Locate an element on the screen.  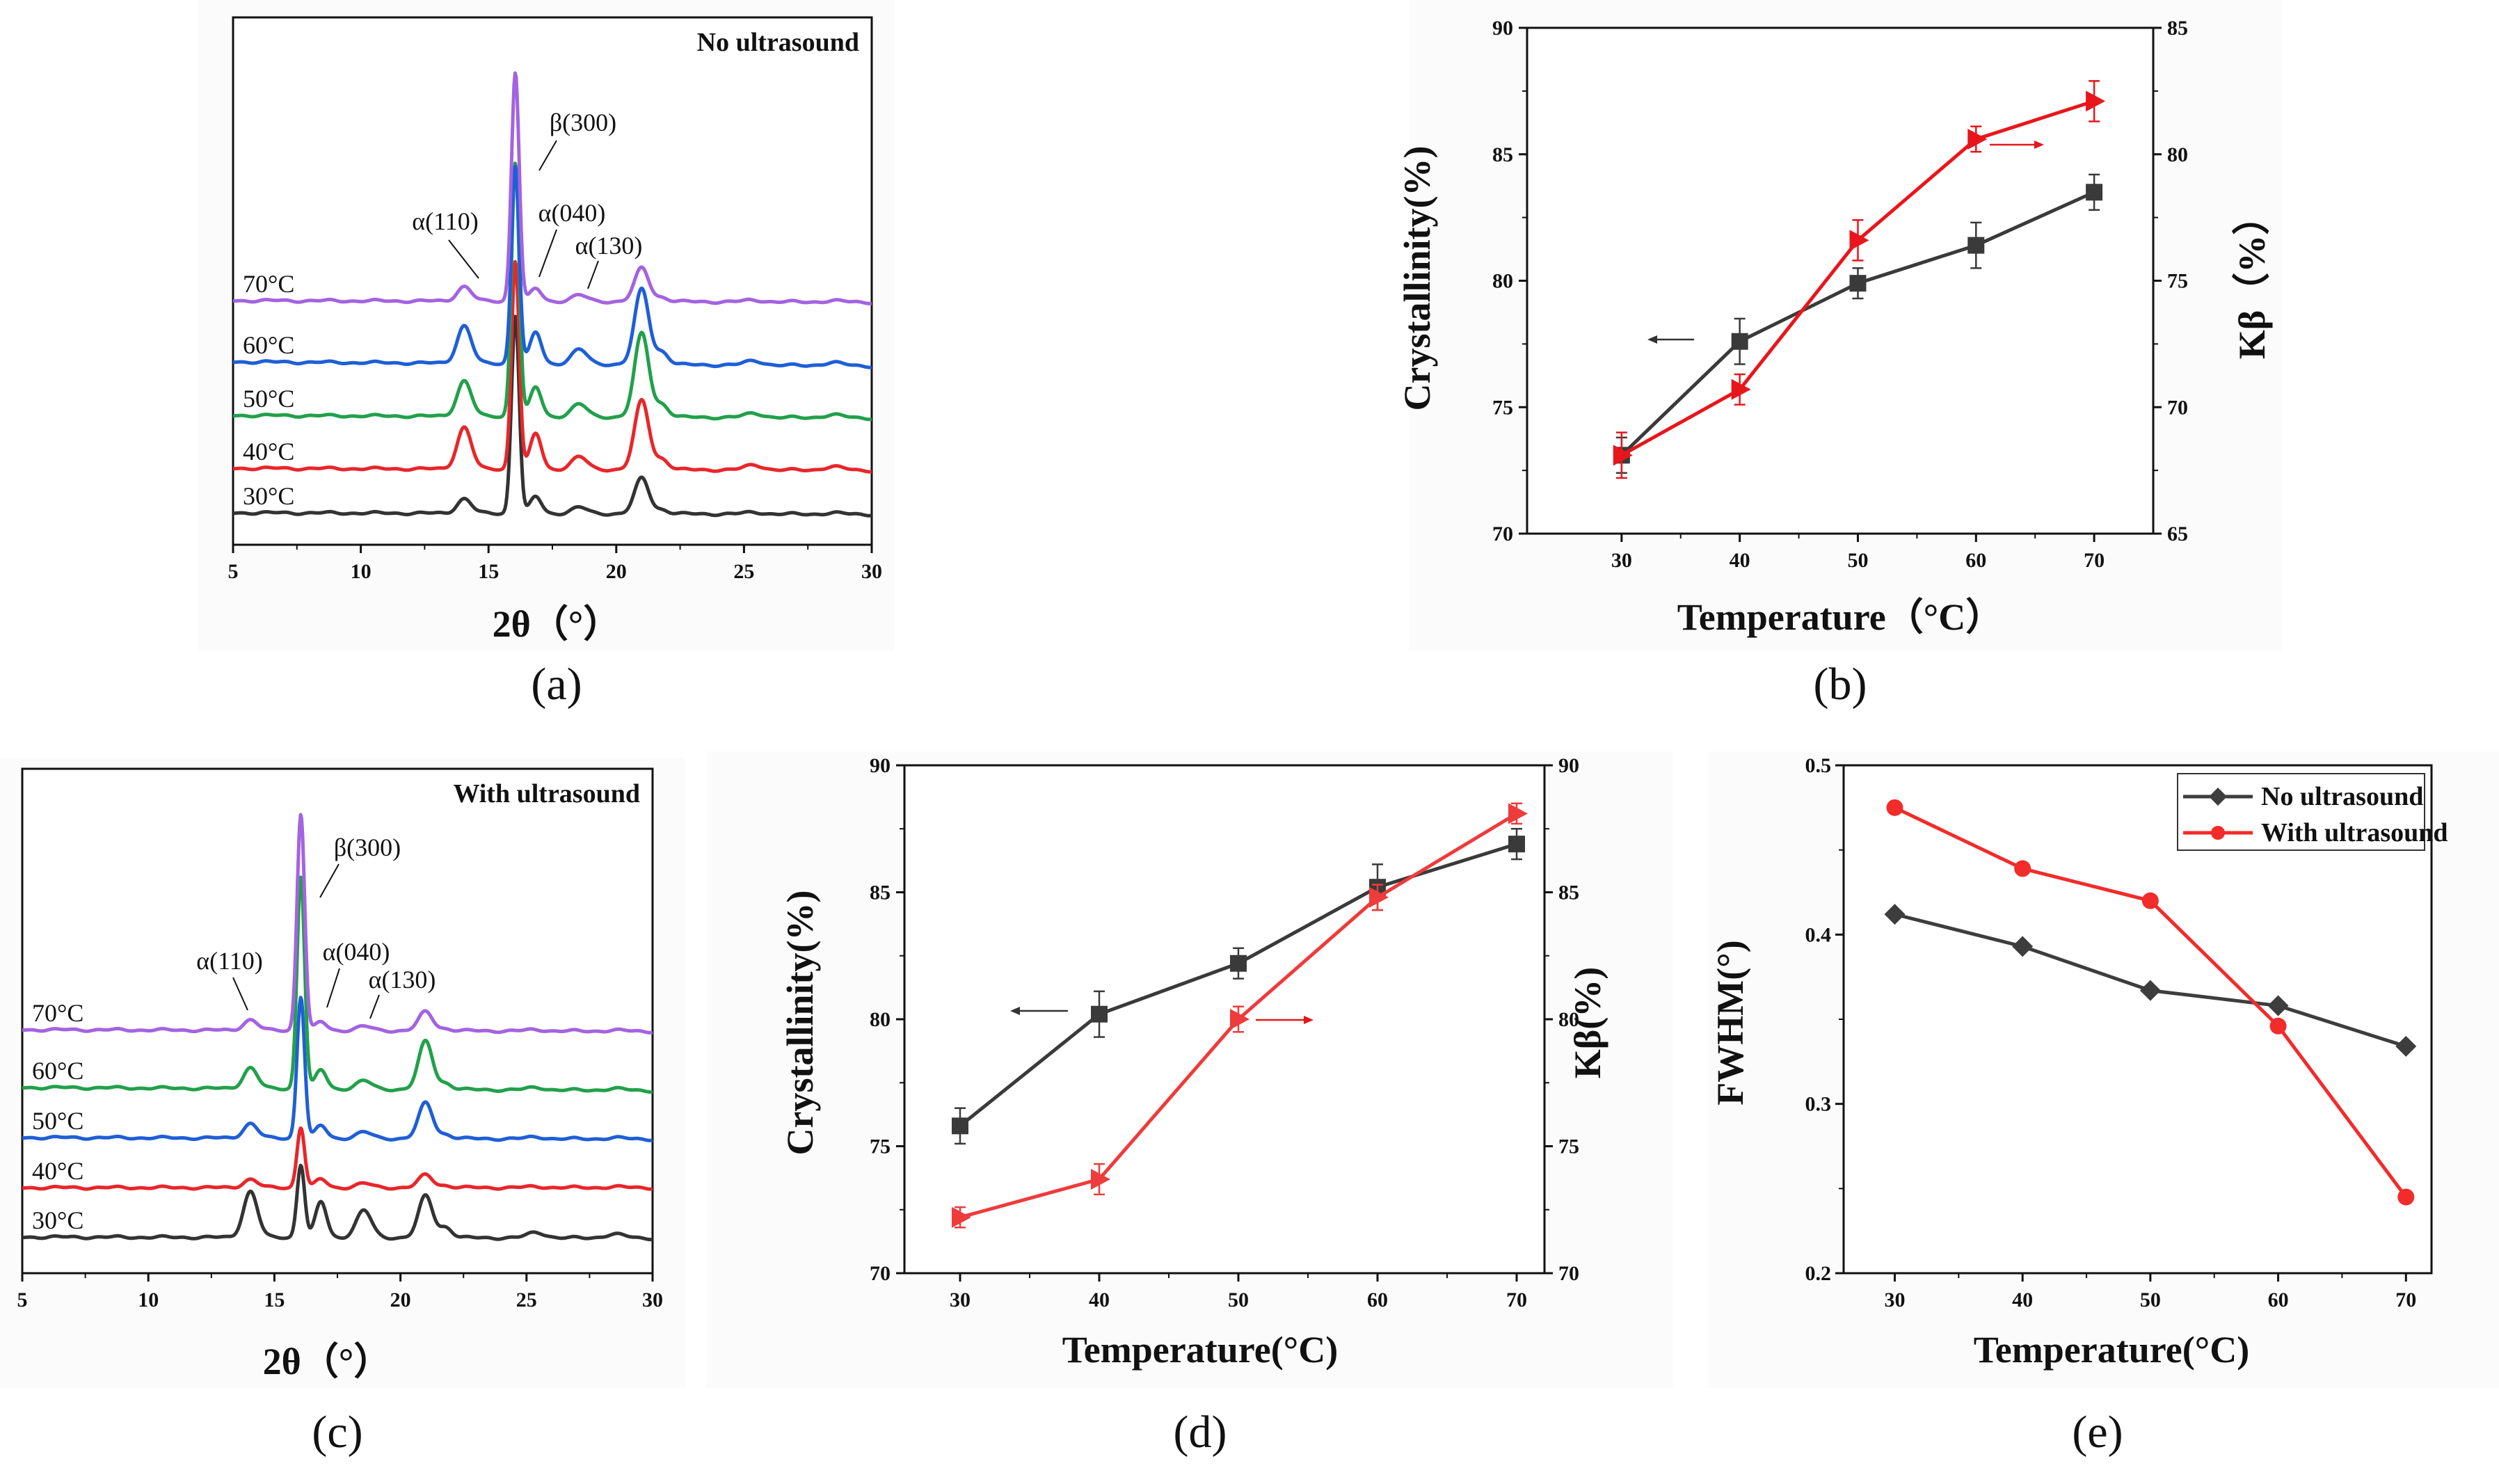
series-line-70°C is located at coordinates (552, 188).